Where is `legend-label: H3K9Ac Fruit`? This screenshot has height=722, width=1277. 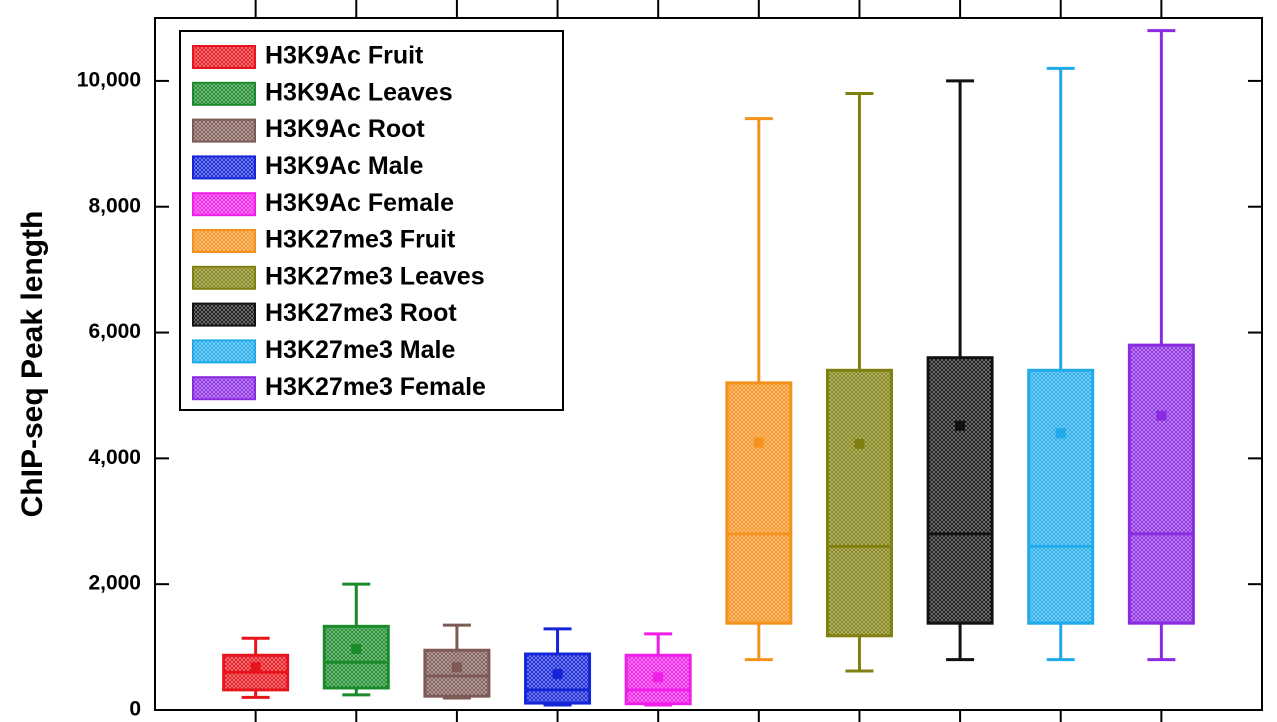 legend-label: H3K9Ac Fruit is located at coordinates (344, 56).